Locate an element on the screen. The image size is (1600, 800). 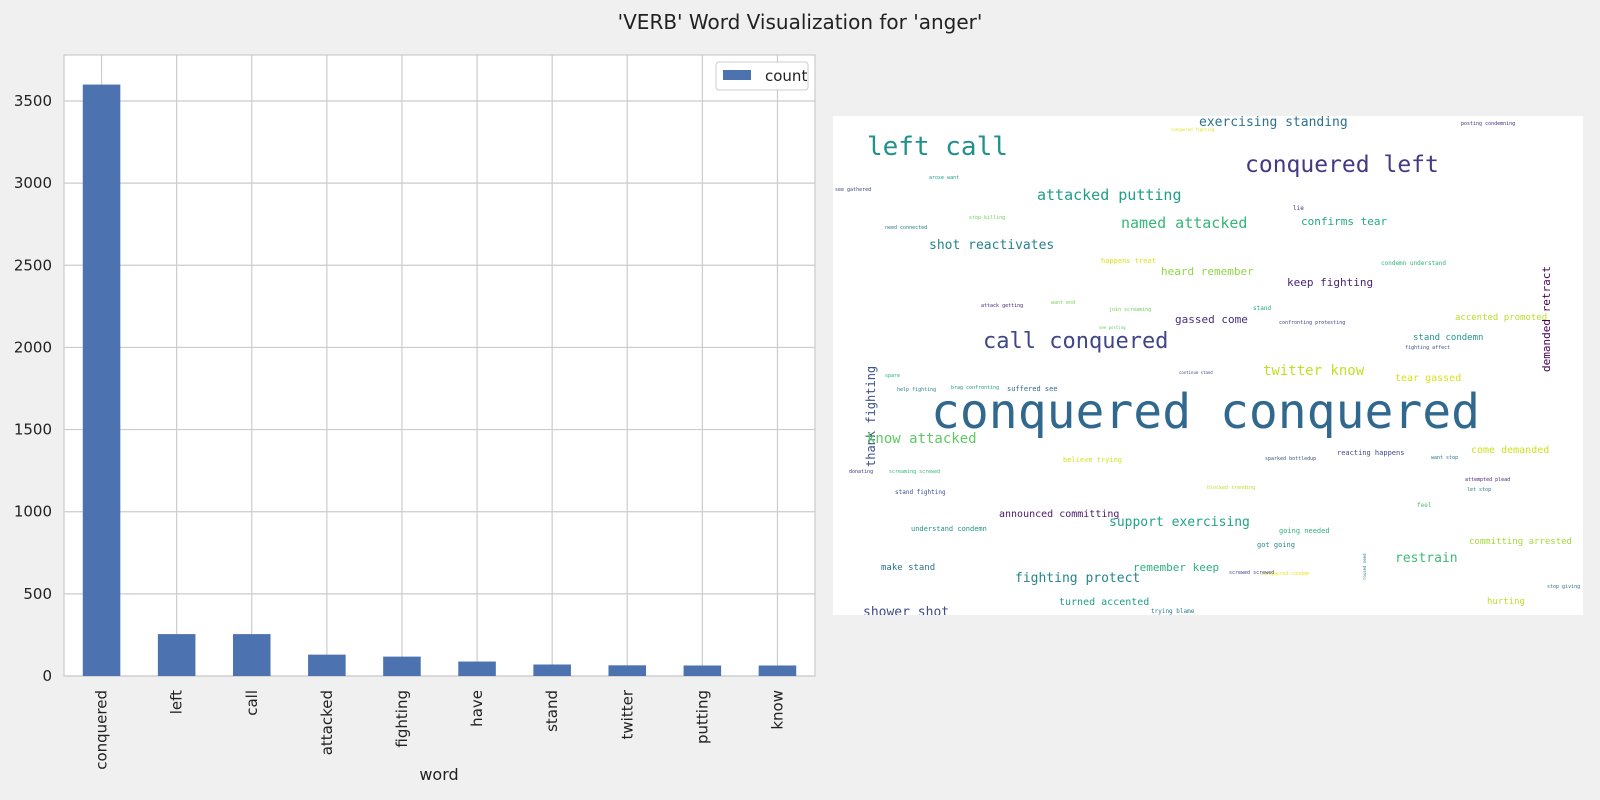
wordcloud-word: keep fighting is located at coordinates (1330, 282).